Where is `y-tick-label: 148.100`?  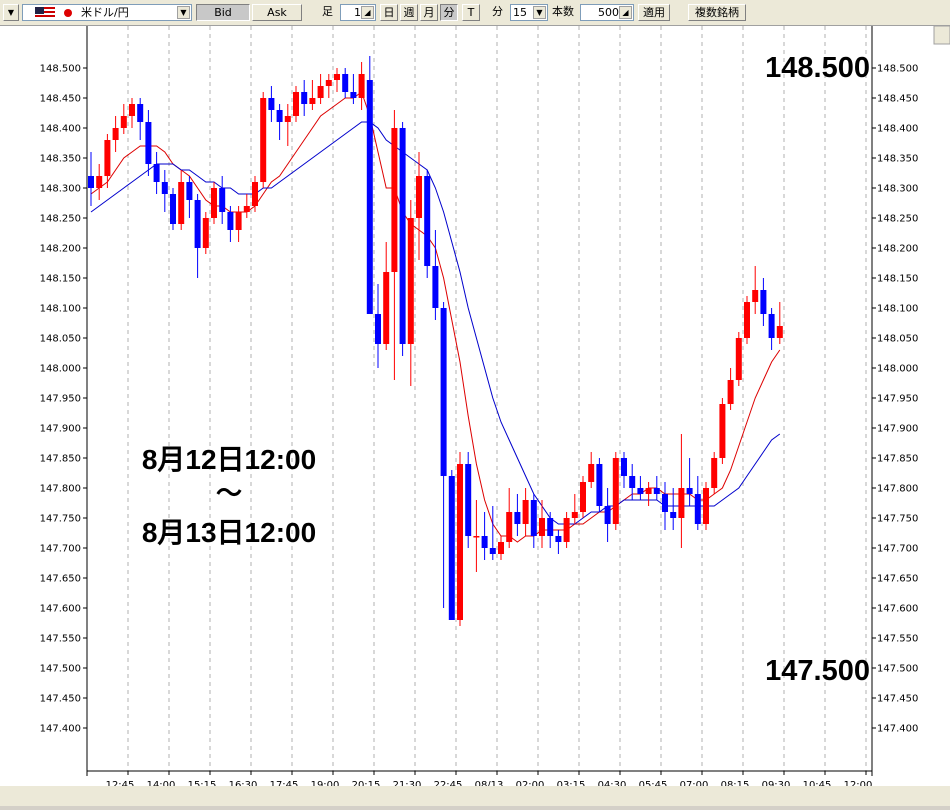
y-tick-label: 148.100 is located at coordinates (60, 309).